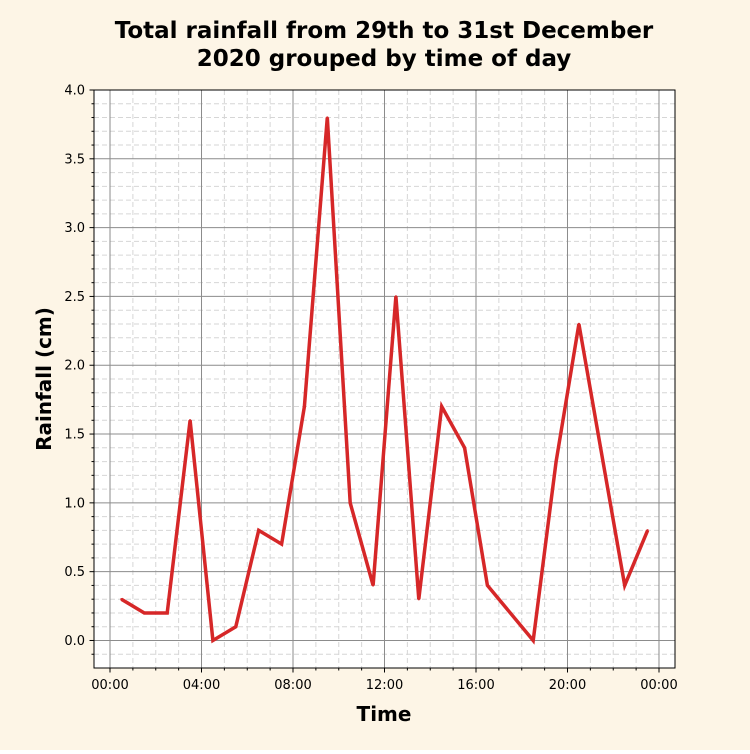 This screenshot has height=754, width=750. I want to click on x-tick-label: 16:00, so click(475, 685).